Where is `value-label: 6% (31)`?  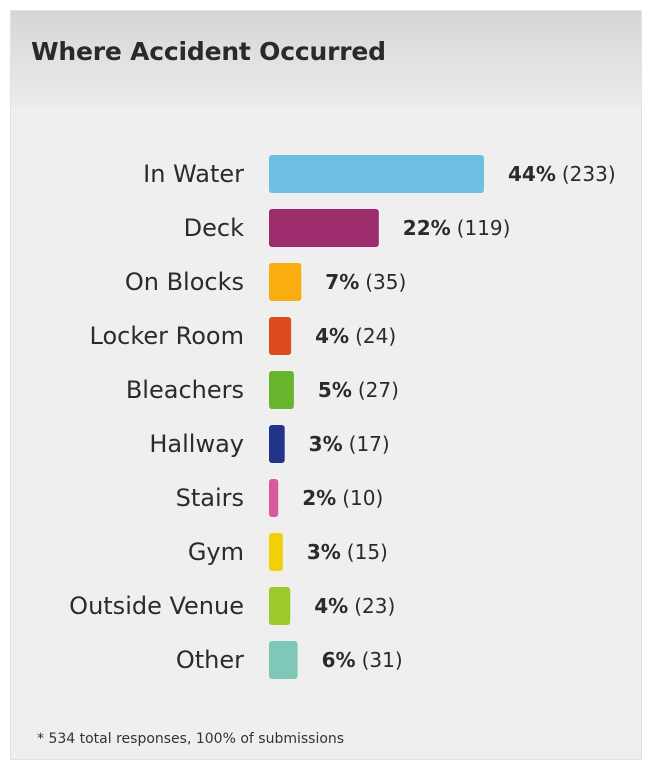 value-label: 6% (31) is located at coordinates (362, 660).